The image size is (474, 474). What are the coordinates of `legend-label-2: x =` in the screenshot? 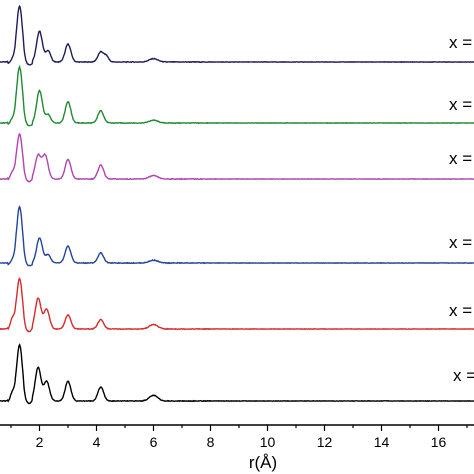 It's located at (460, 104).